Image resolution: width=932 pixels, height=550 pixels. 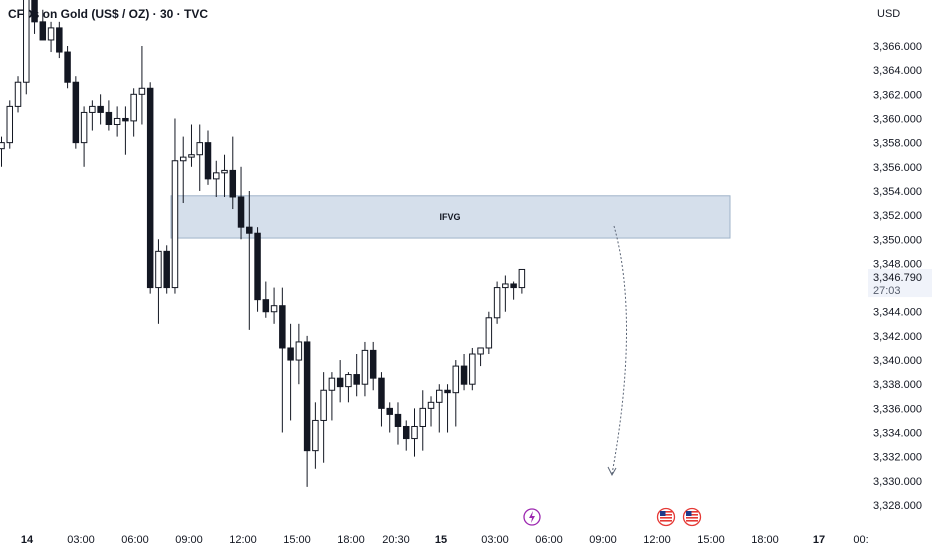 I want to click on x-tick-label: 15, so click(x=441, y=540).